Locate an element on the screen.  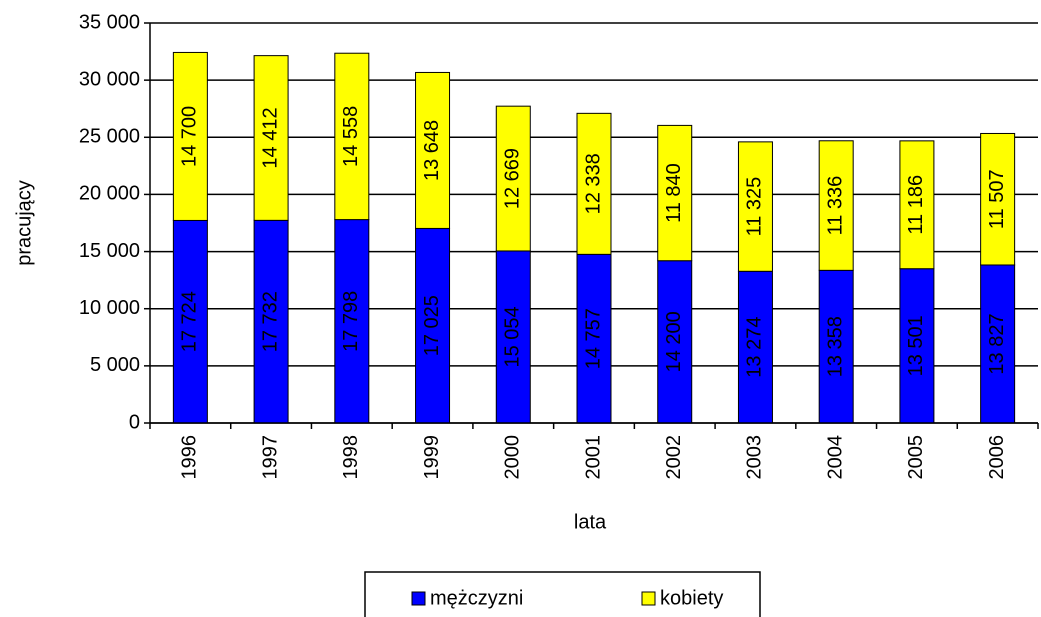
y-tick-label: 5 000 is located at coordinates (115, 365).